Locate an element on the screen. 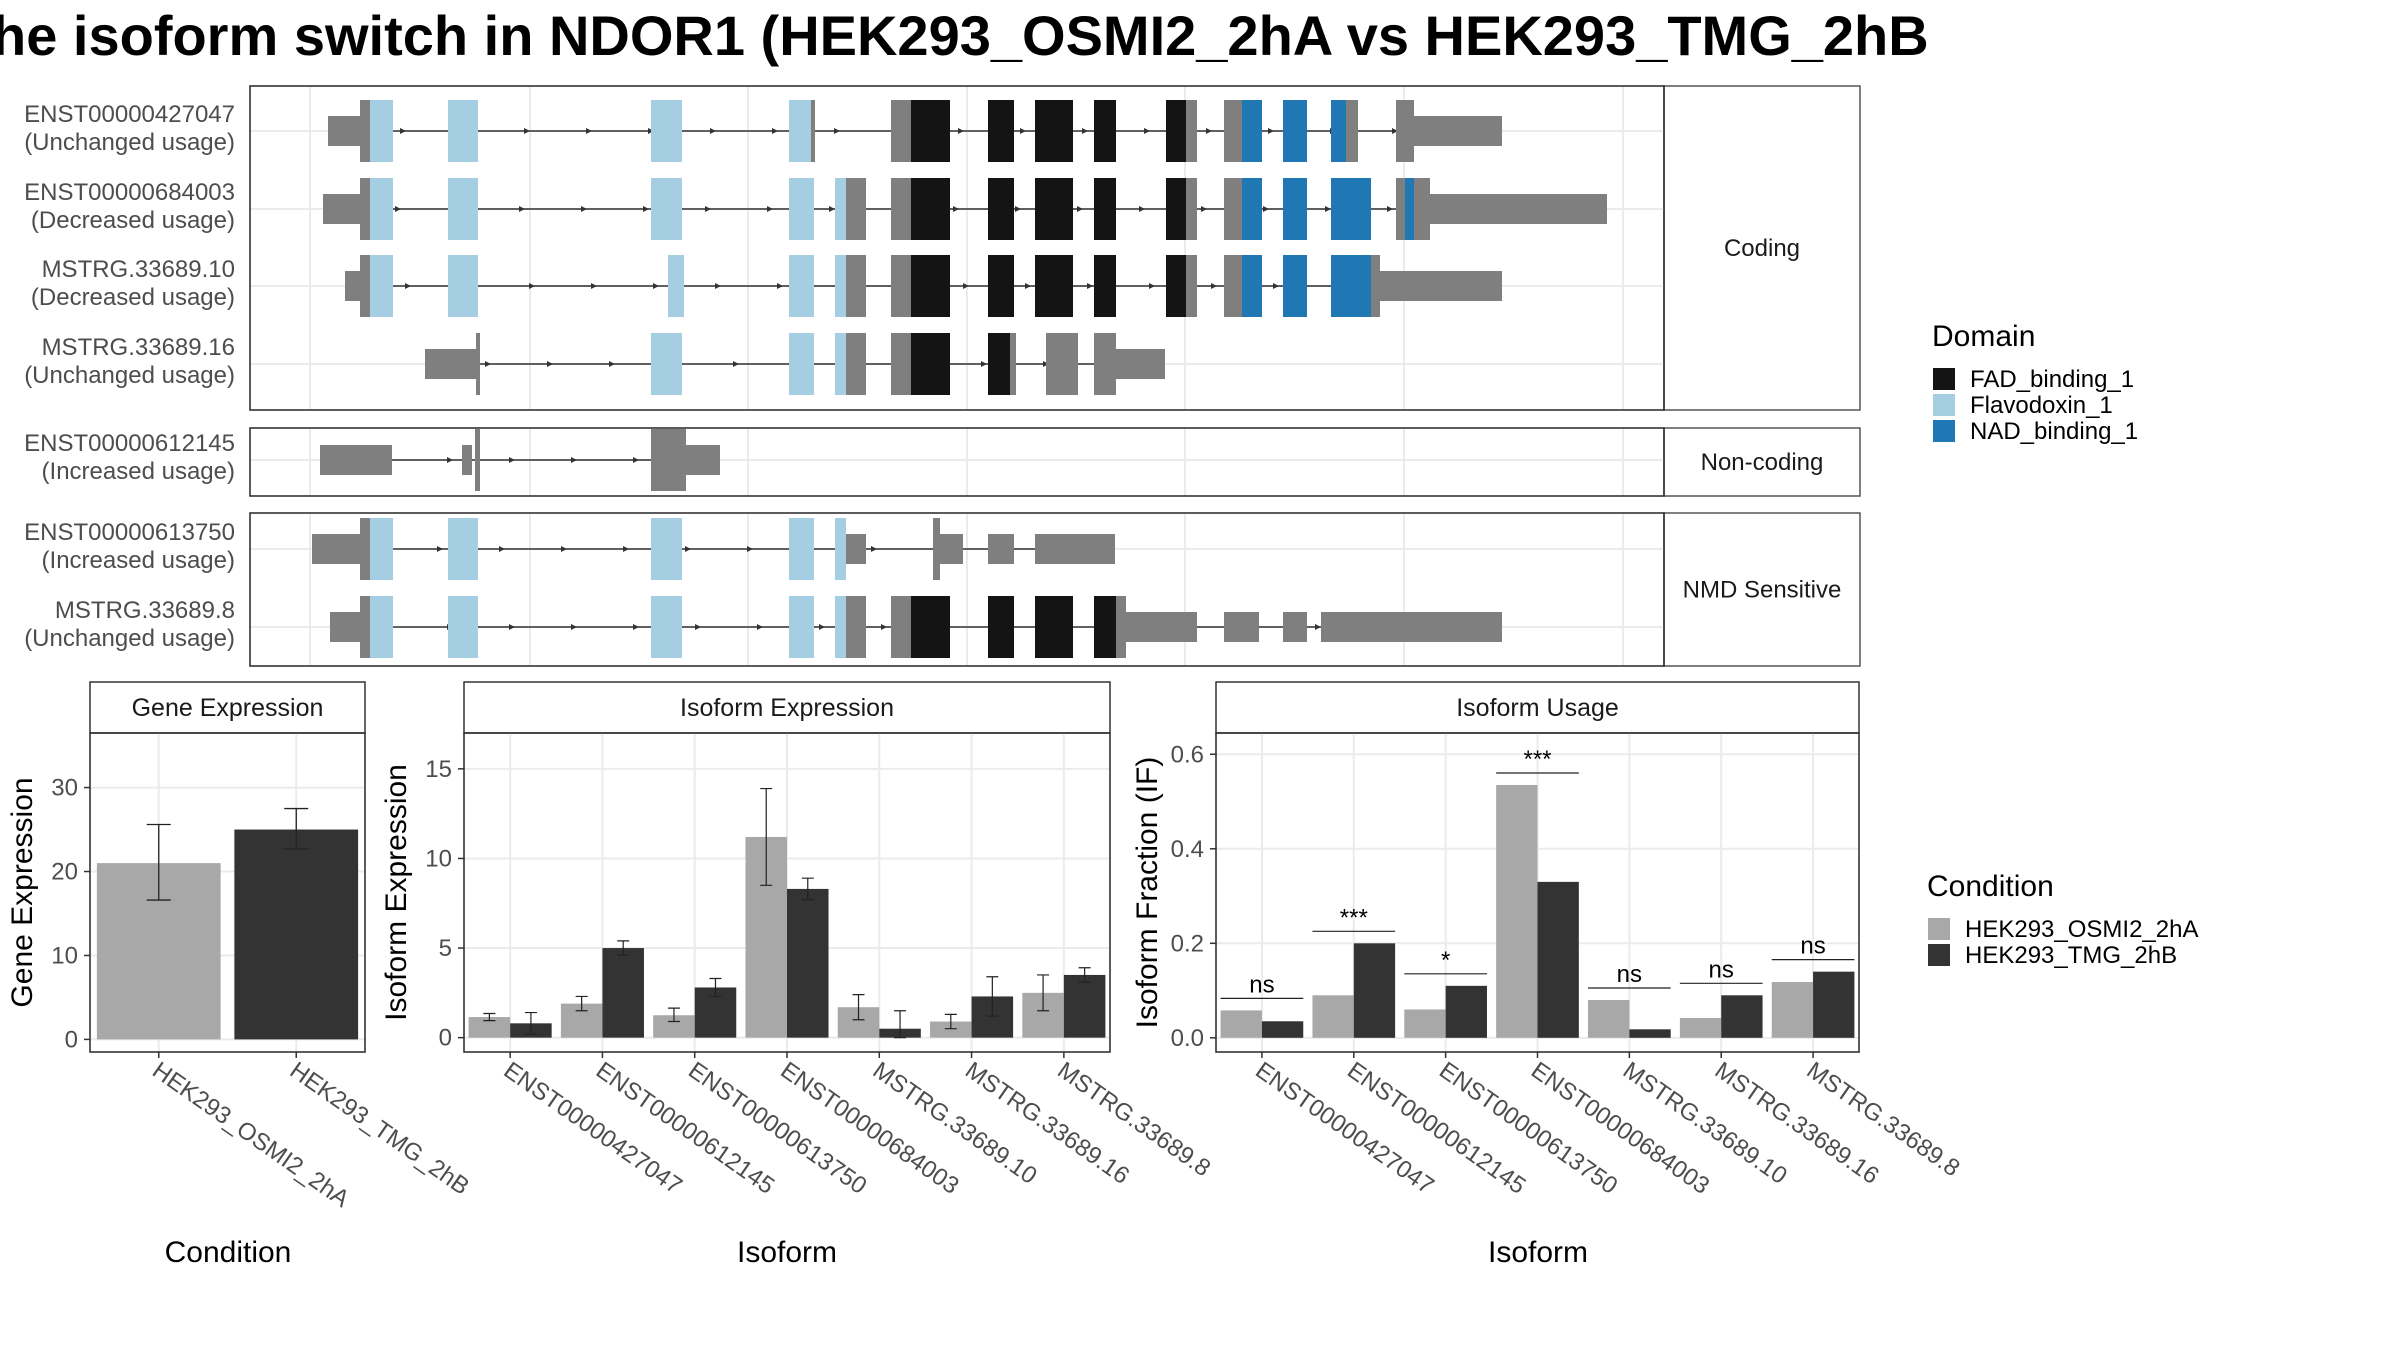 The image size is (2400, 1350). transcript-id-label: ENST00000684003 is located at coordinates (129, 192).